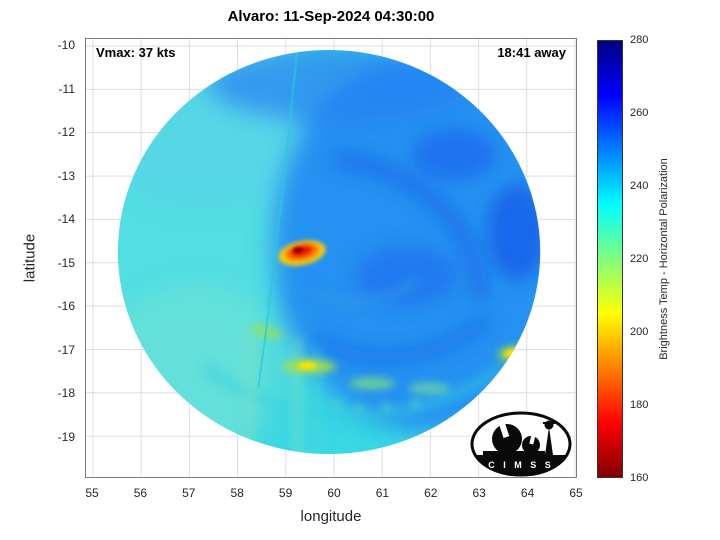  I want to click on y-tick-label: -10, so click(66, 45).